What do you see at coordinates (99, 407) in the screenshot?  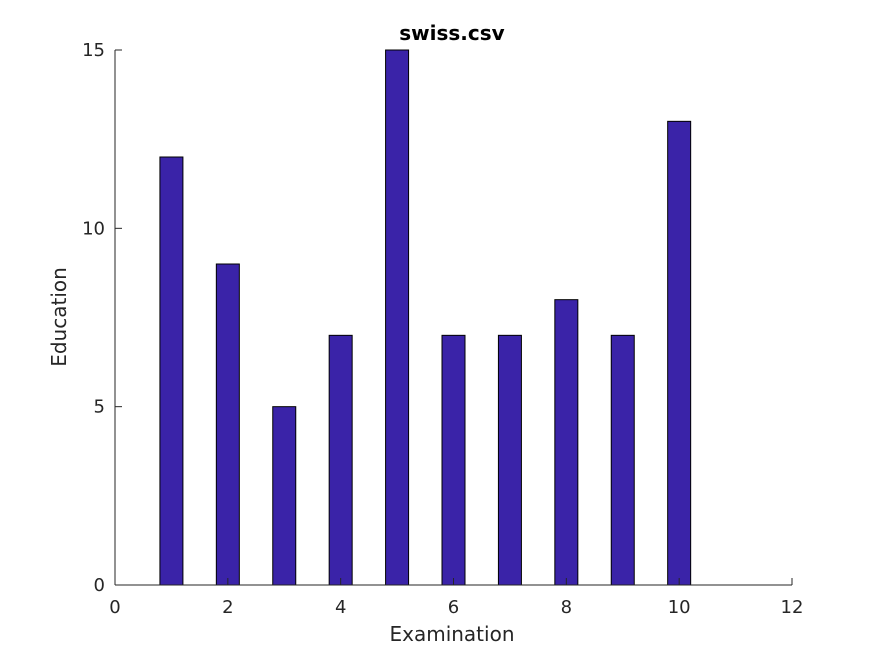 I see `y-tick-label: 5` at bounding box center [99, 407].